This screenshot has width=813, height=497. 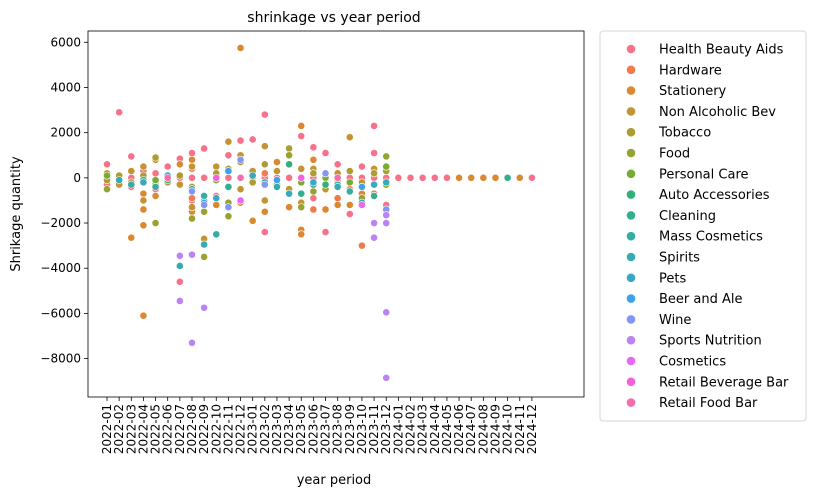 What do you see at coordinates (156, 429) in the screenshot?
I see `x-tick-label: 2022-05` at bounding box center [156, 429].